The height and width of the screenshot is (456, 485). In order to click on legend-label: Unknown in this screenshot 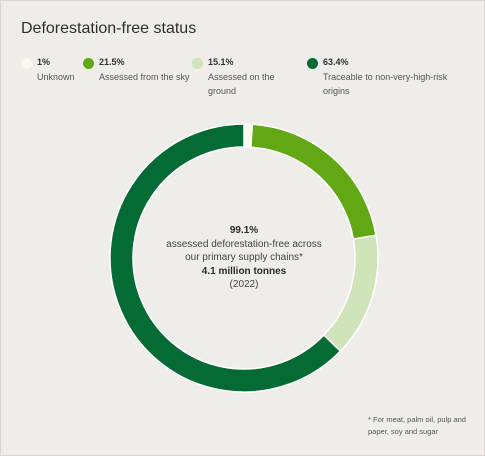, I will do `click(56, 77)`.